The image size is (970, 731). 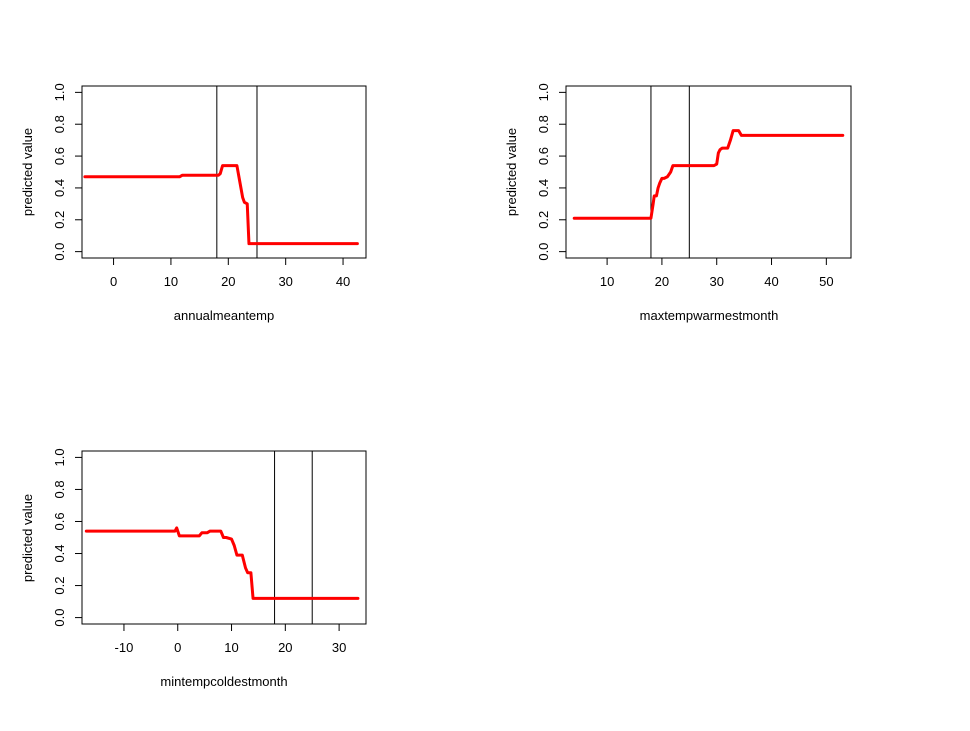 What do you see at coordinates (224, 315) in the screenshot?
I see `x-axis-label: annualmeantemp` at bounding box center [224, 315].